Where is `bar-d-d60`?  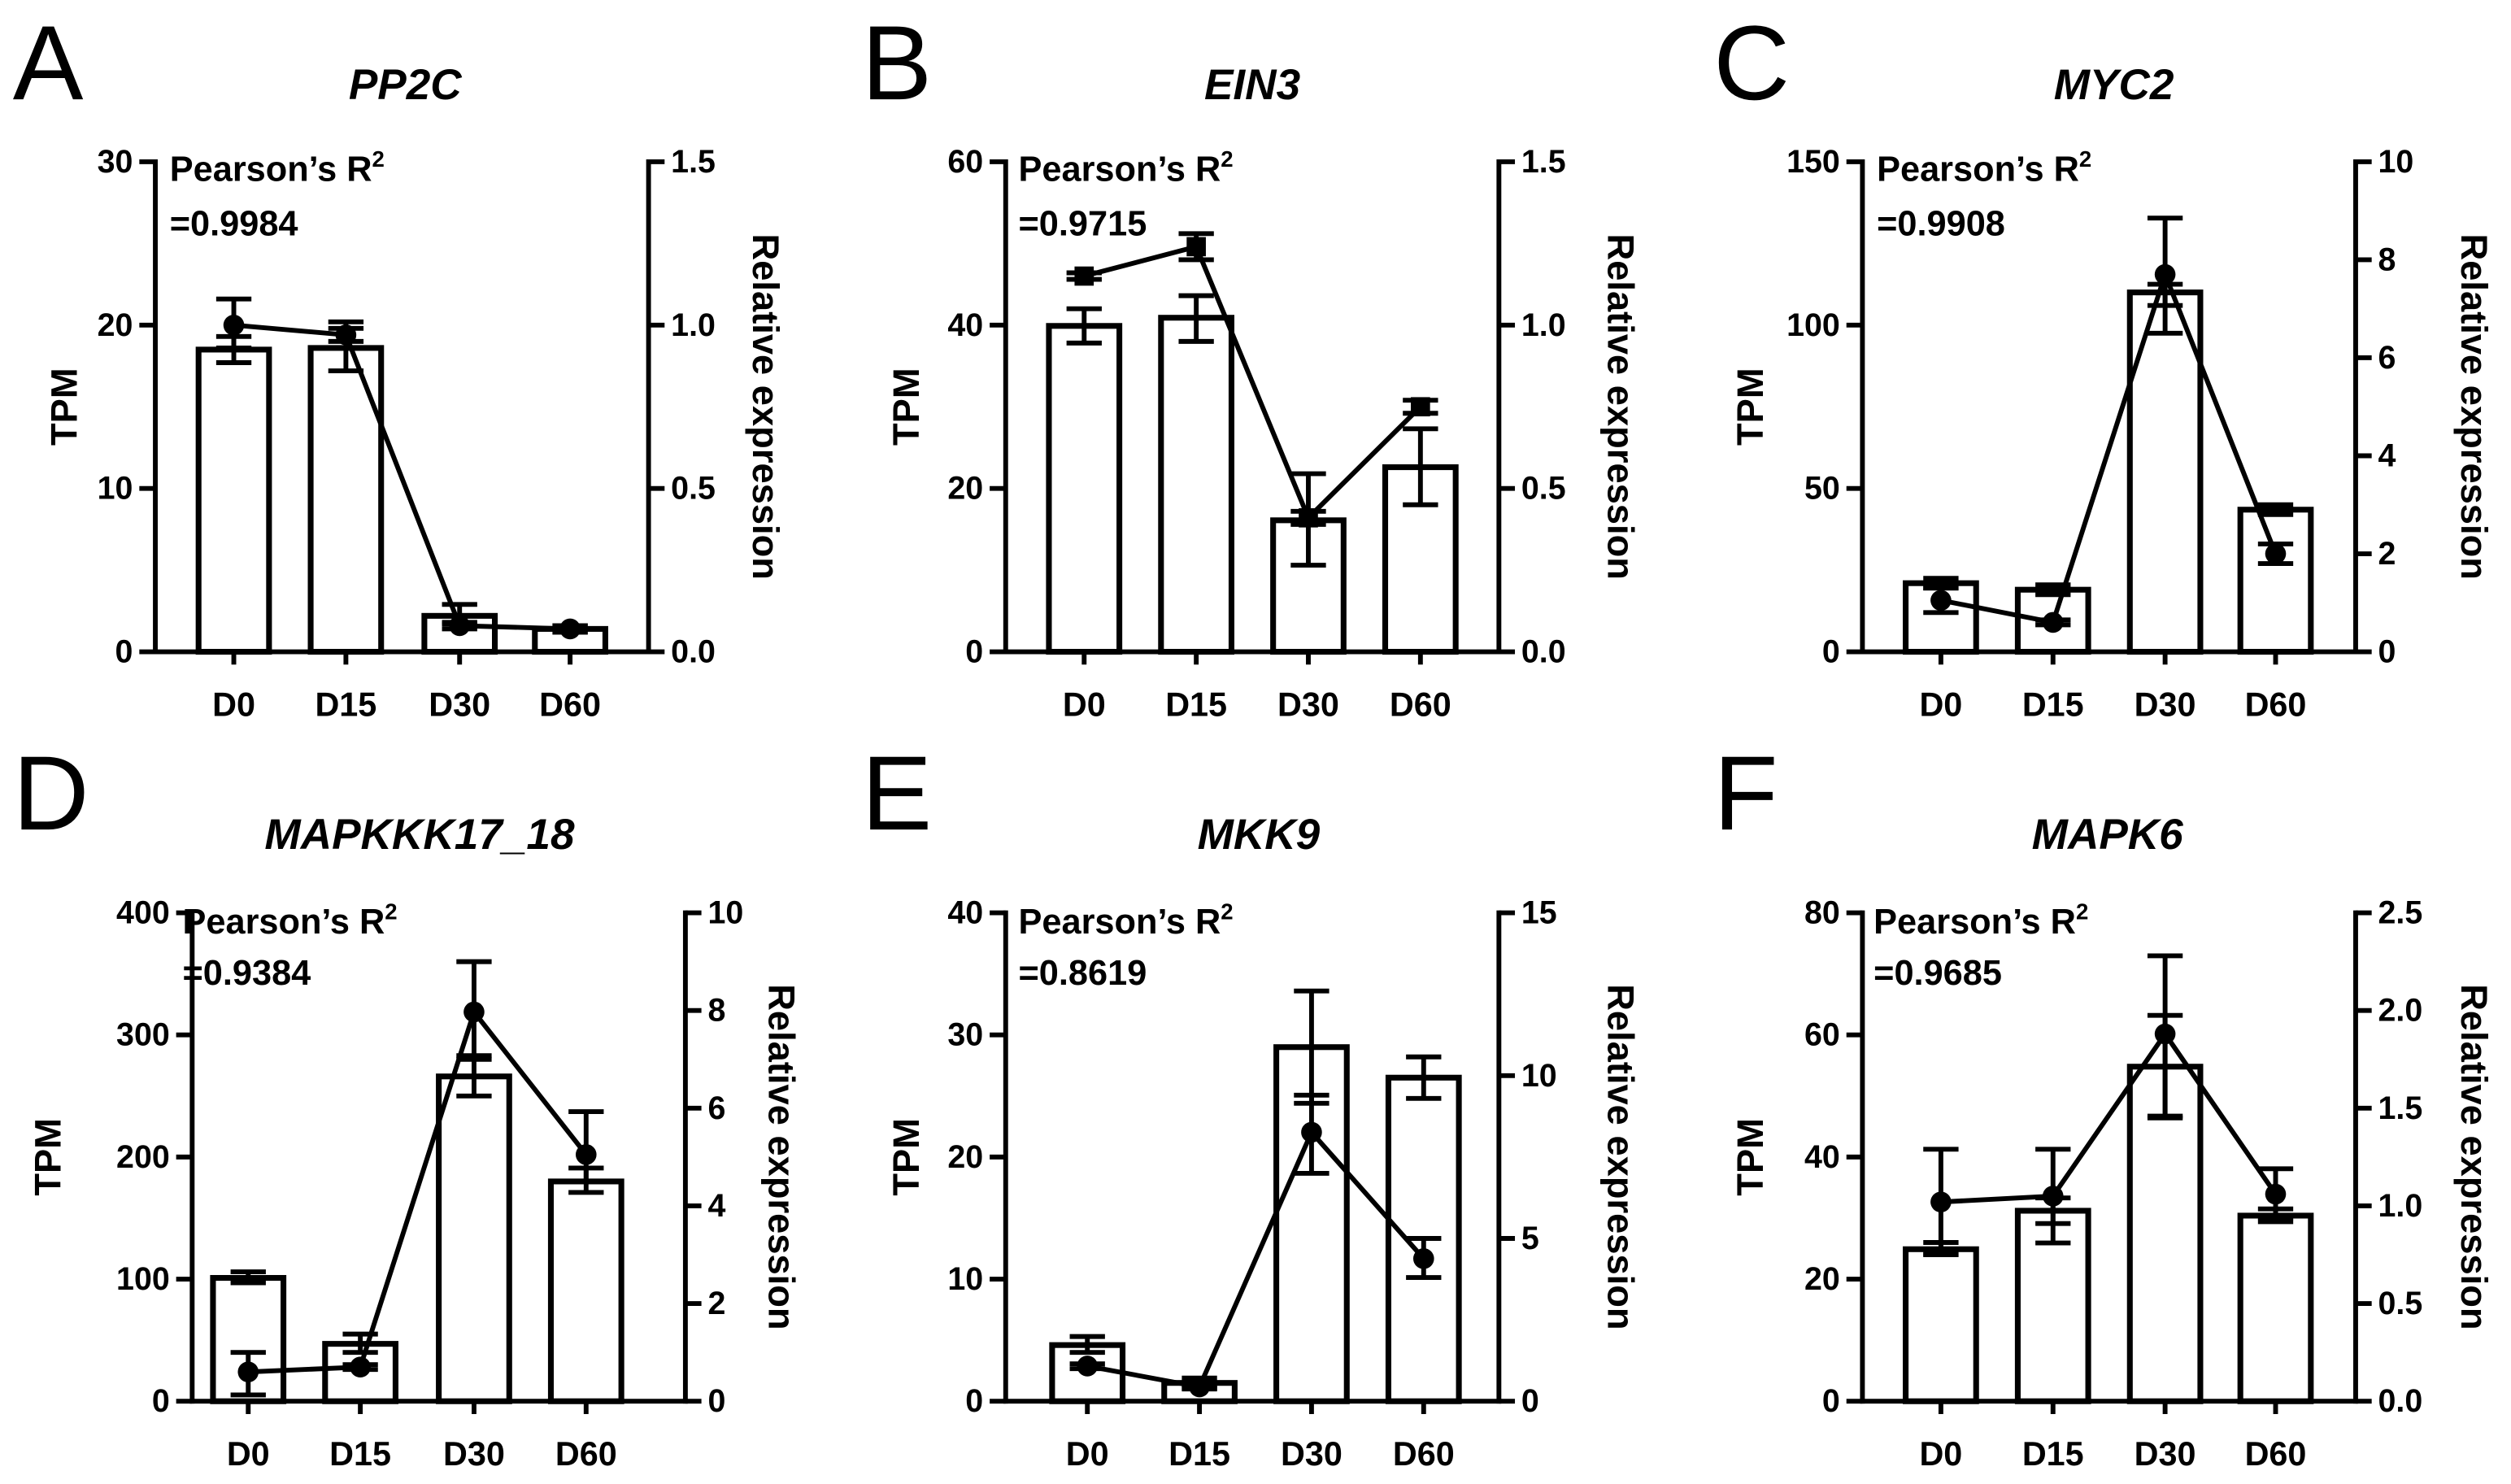
bar-d-d60 is located at coordinates (585, 1291).